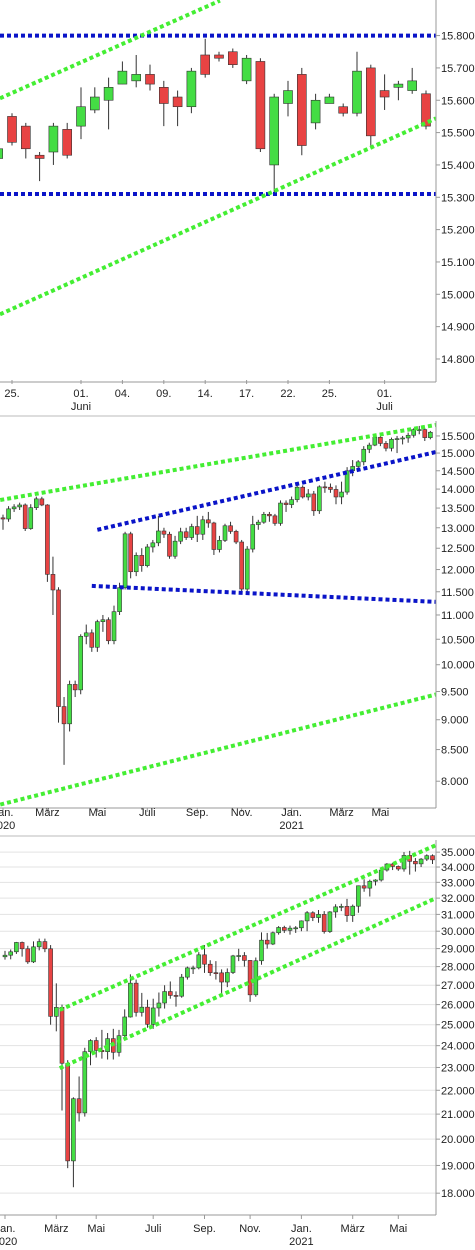 This screenshot has height=1250, width=475. Describe the element at coordinates (458, 950) in the screenshot. I see `y-tick-label: 29.000` at that location.